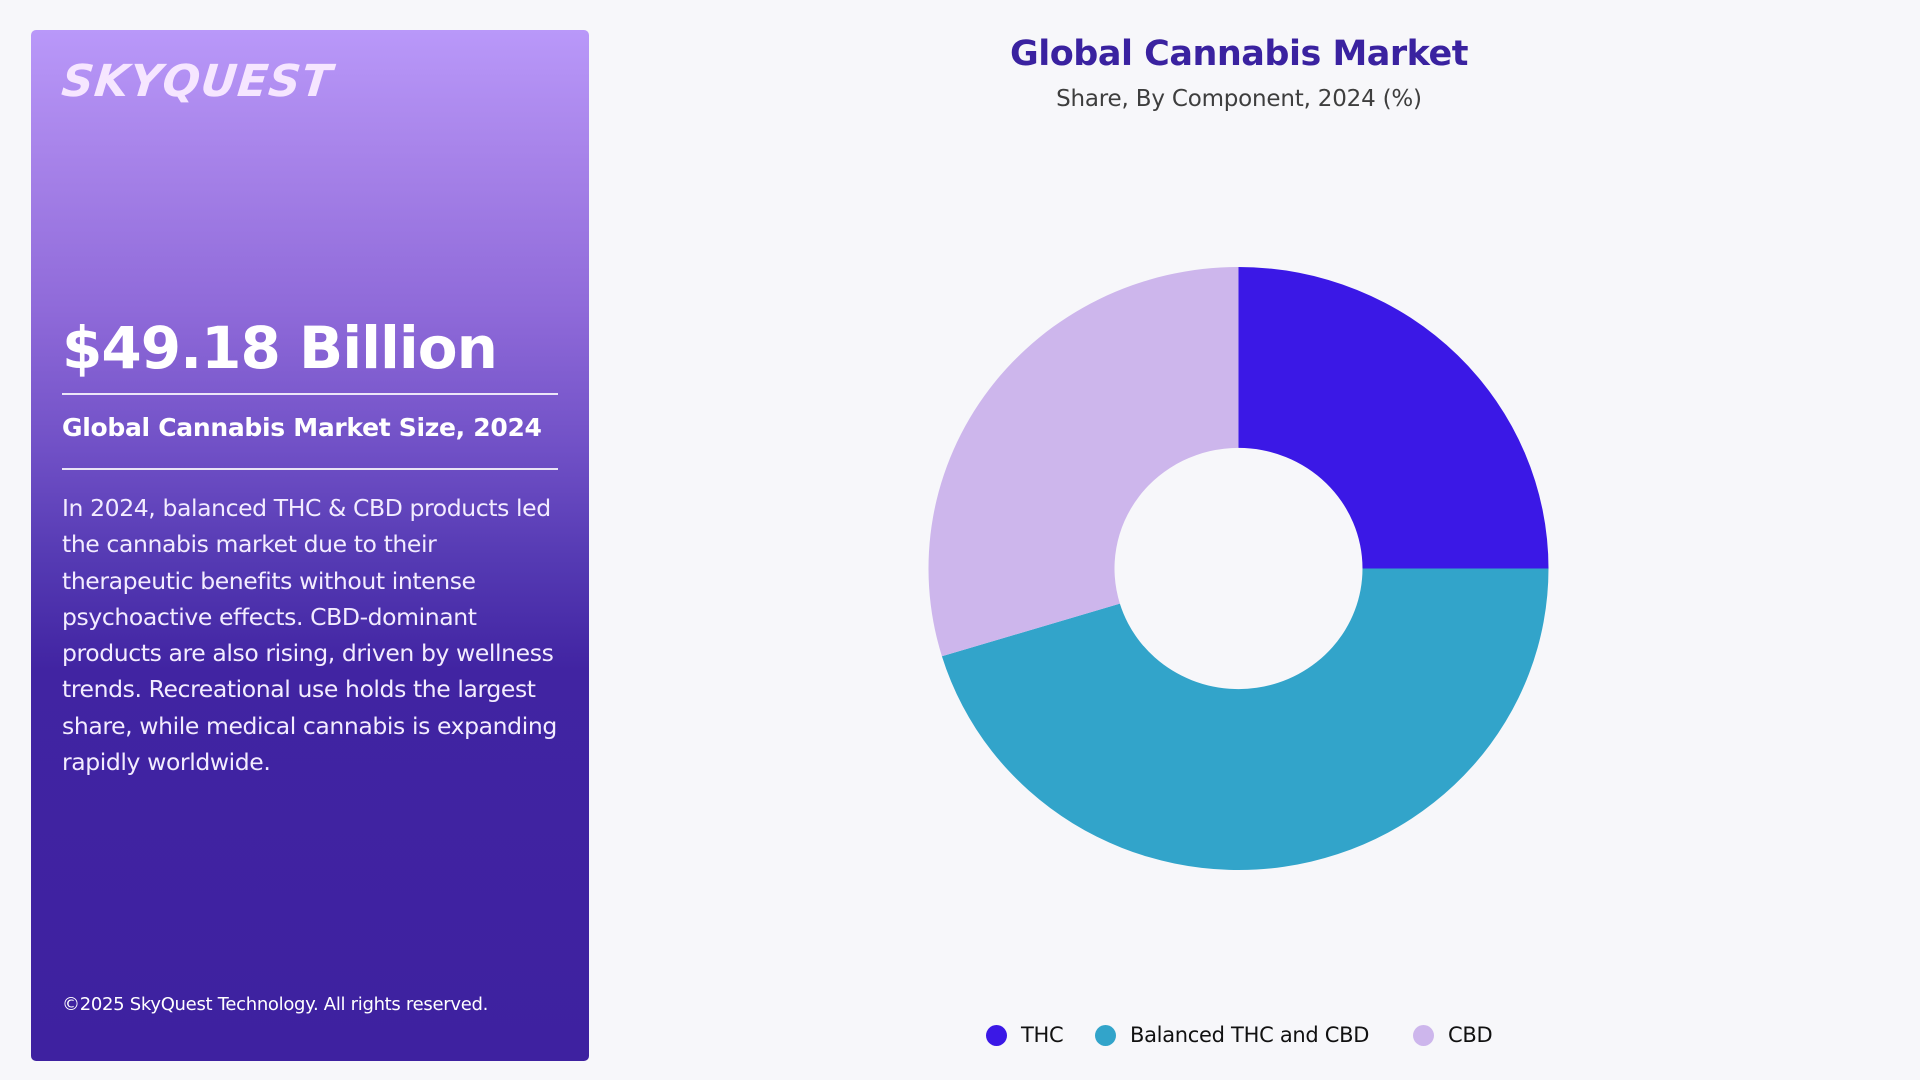 Image resolution: width=1920 pixels, height=1080 pixels. I want to click on legend-label: CBD, so click(1470, 1035).